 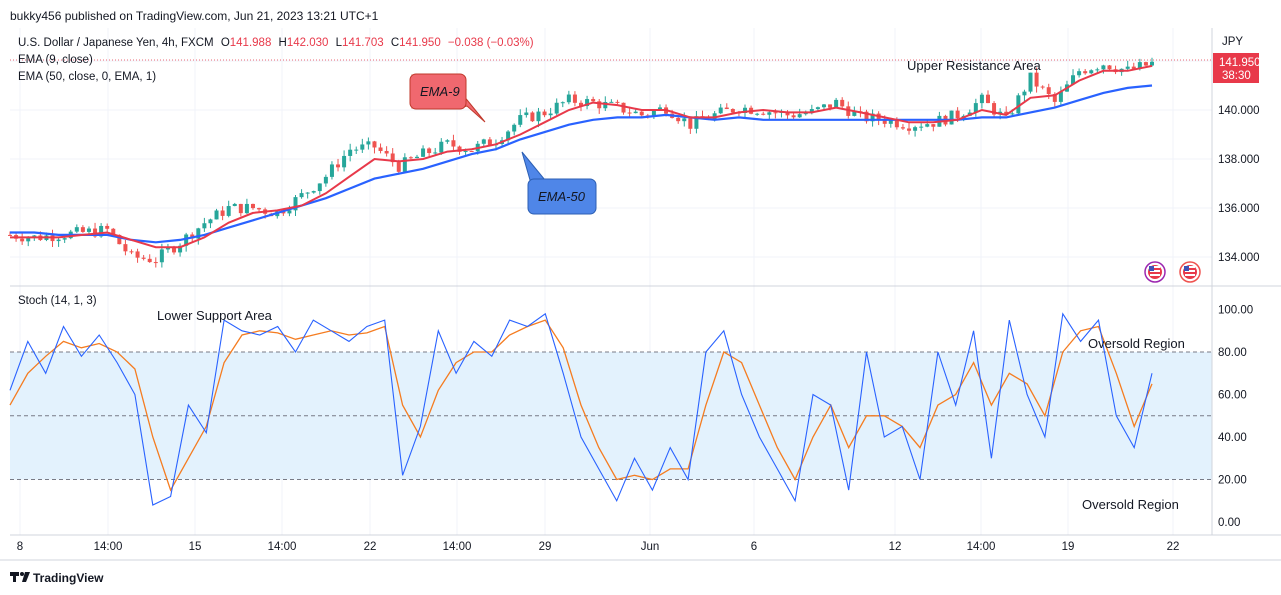 What do you see at coordinates (754, 547) in the screenshot?
I see `time-tick-label: 6` at bounding box center [754, 547].